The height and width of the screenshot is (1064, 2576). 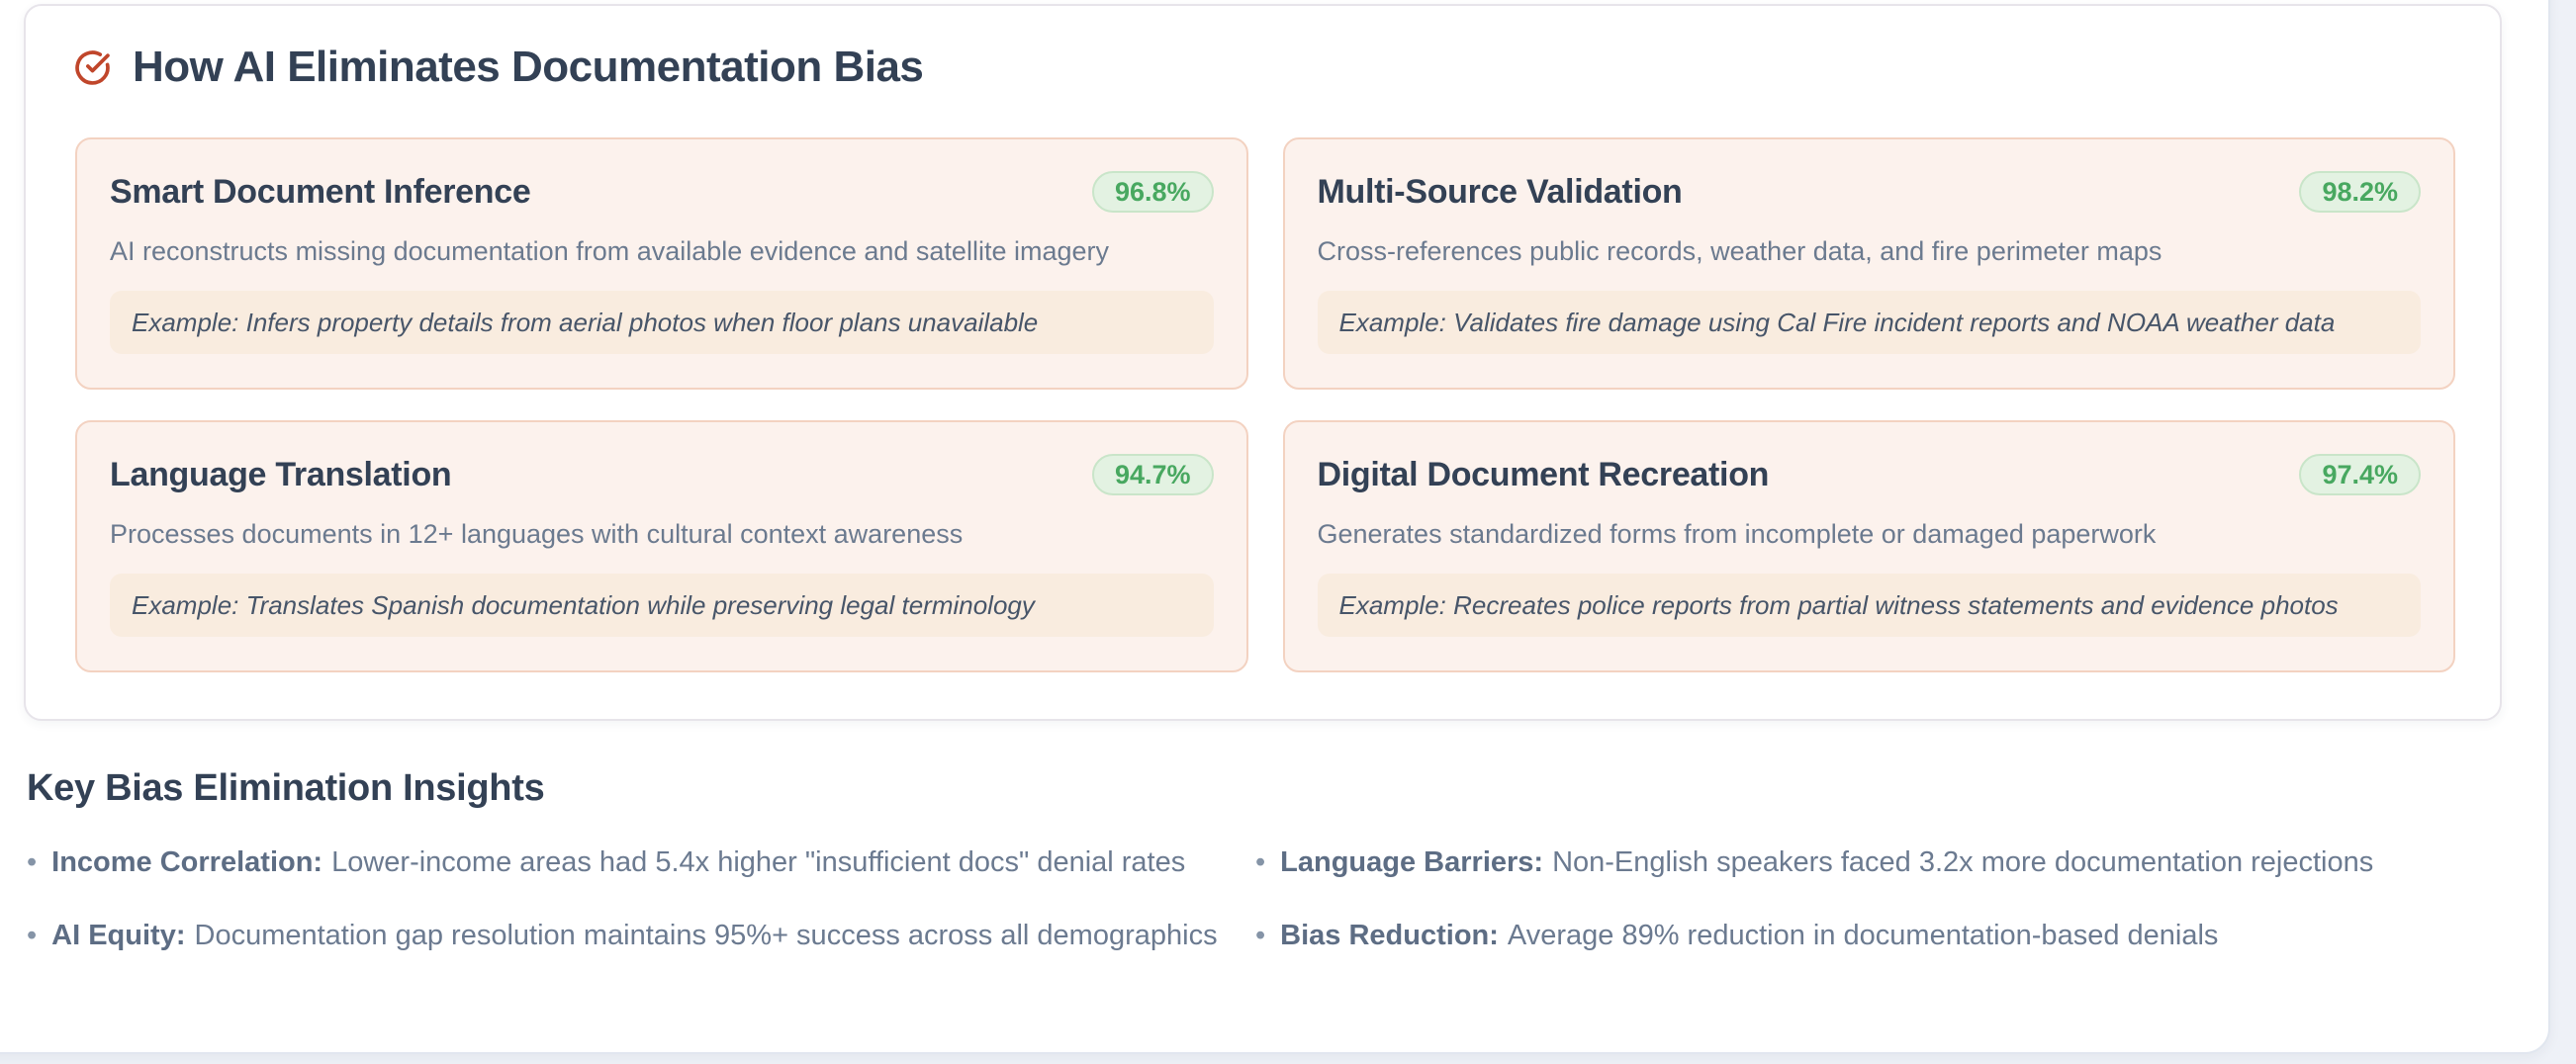 I want to click on accuracy-badge: 97.4%, so click(x=2360, y=474).